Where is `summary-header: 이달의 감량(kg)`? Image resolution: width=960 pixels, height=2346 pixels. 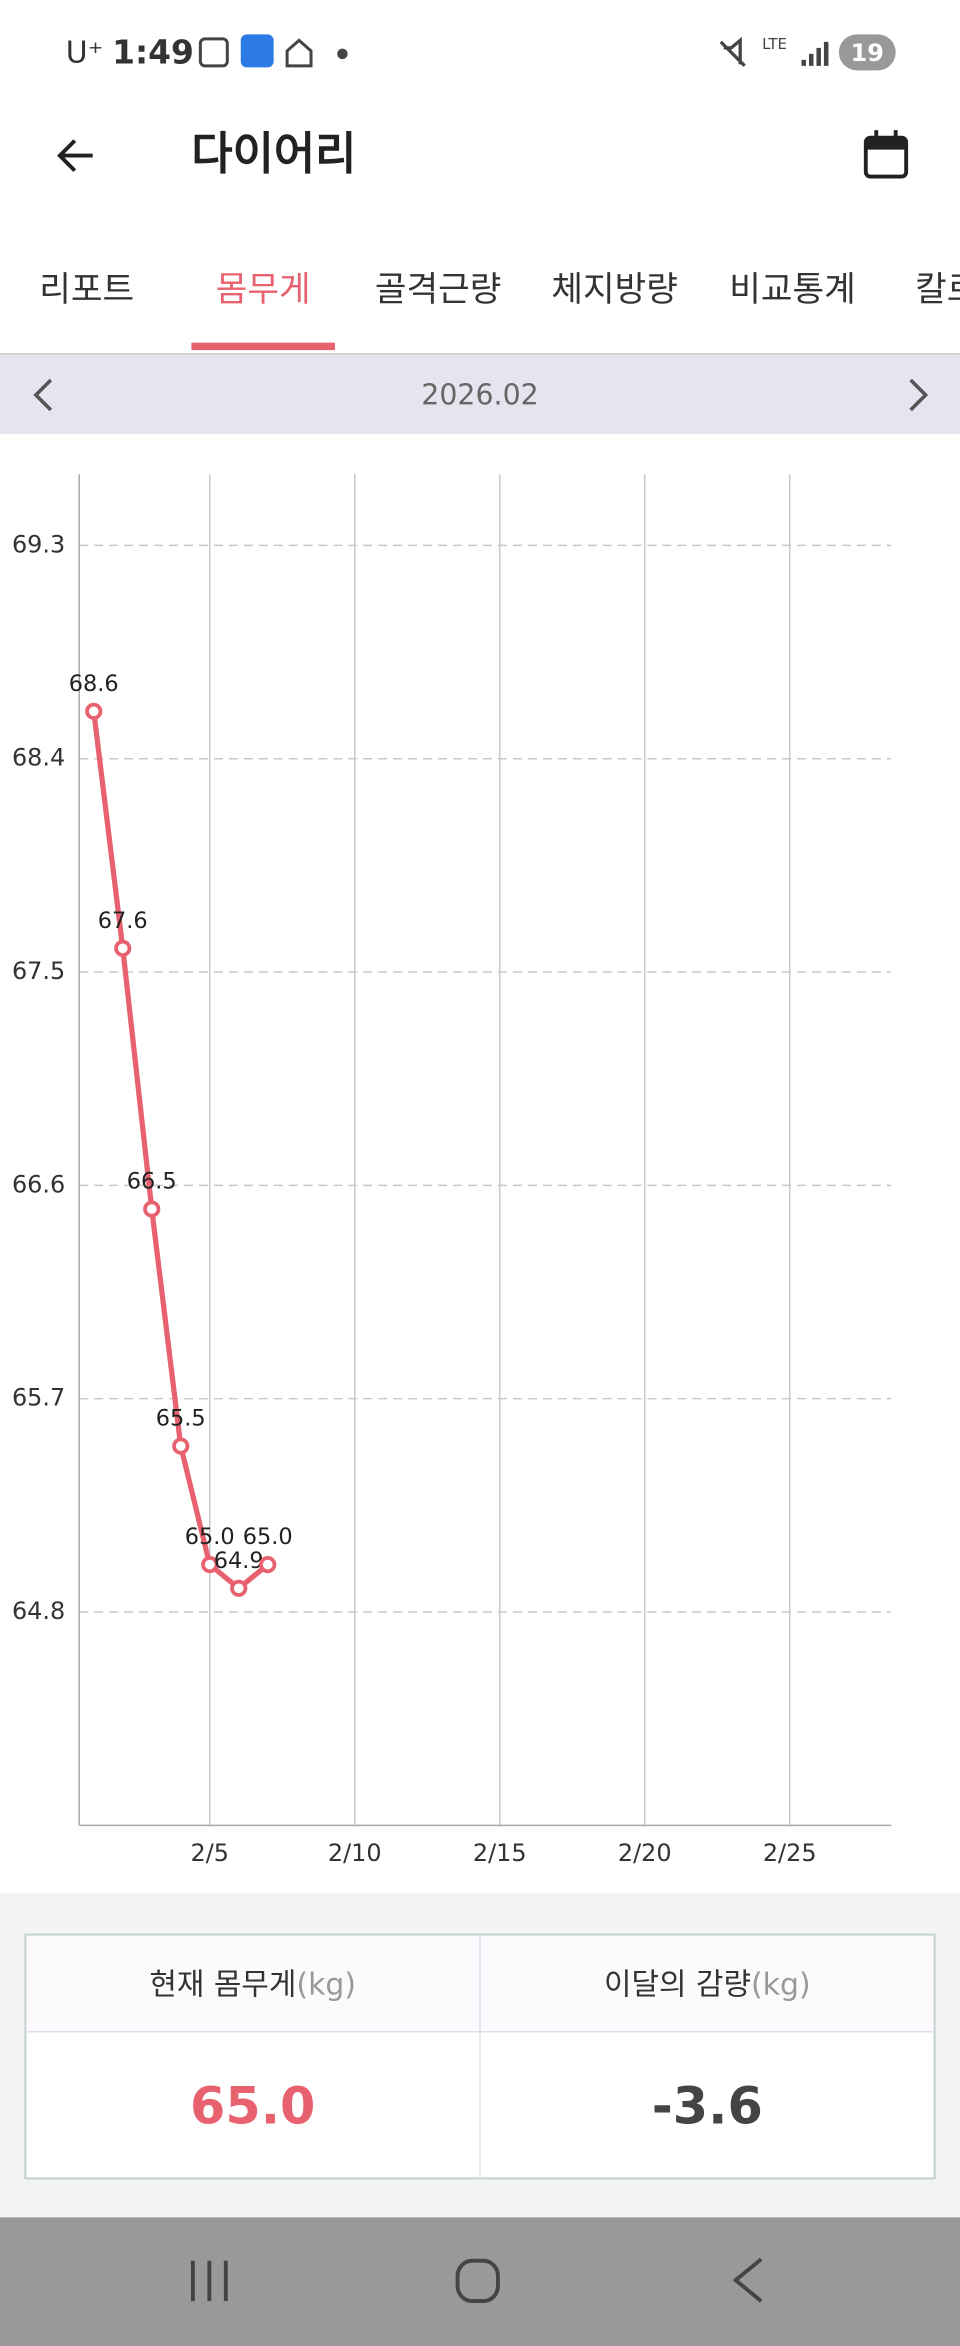 summary-header: 이달의 감량(kg) is located at coordinates (707, 1984).